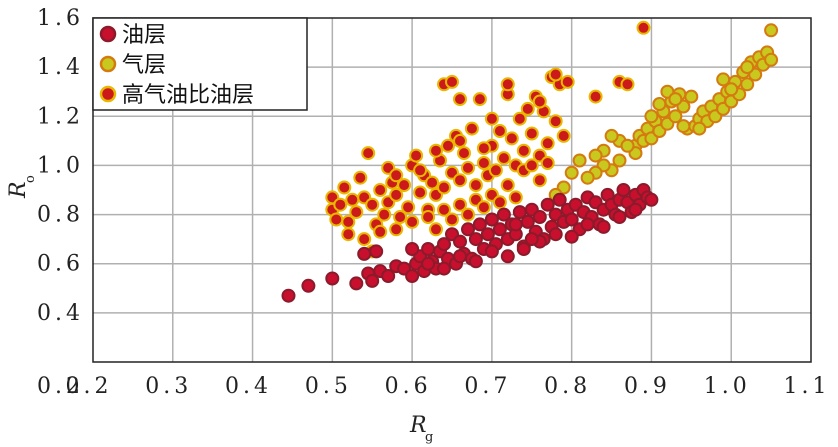 This screenshot has height=447, width=838. I want to click on x-tick-label: 0.2, so click(89, 386).